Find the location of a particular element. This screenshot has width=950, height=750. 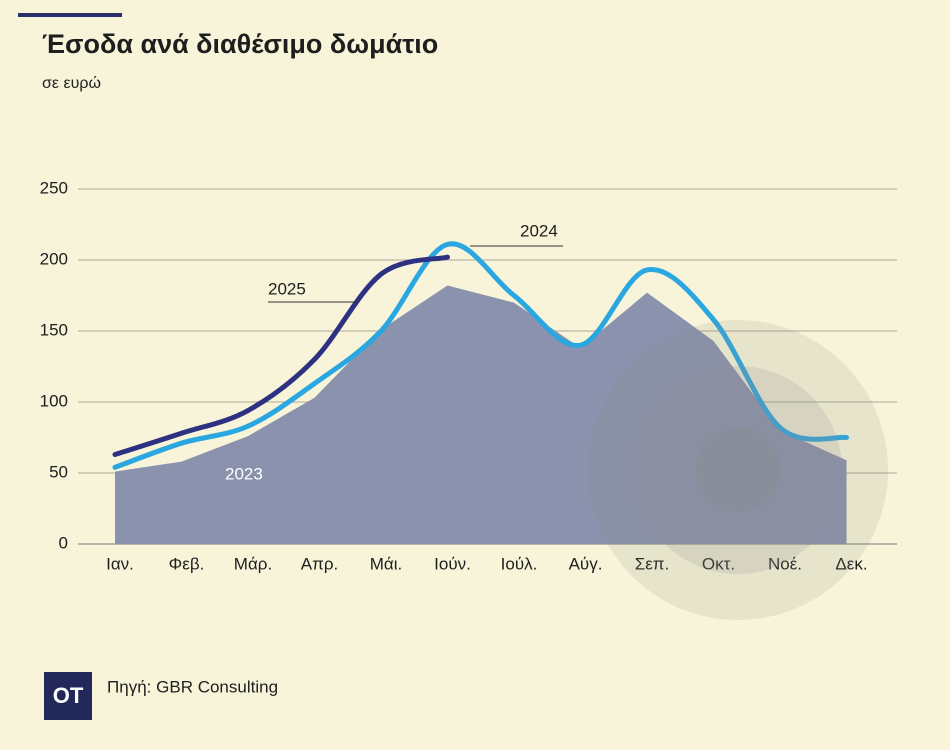

y-tick-label: 200 is located at coordinates (54, 258).